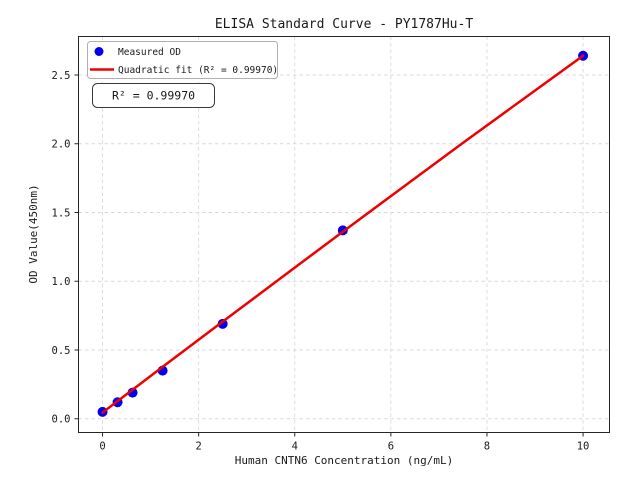  I want to click on legend-box, so click(182, 60).